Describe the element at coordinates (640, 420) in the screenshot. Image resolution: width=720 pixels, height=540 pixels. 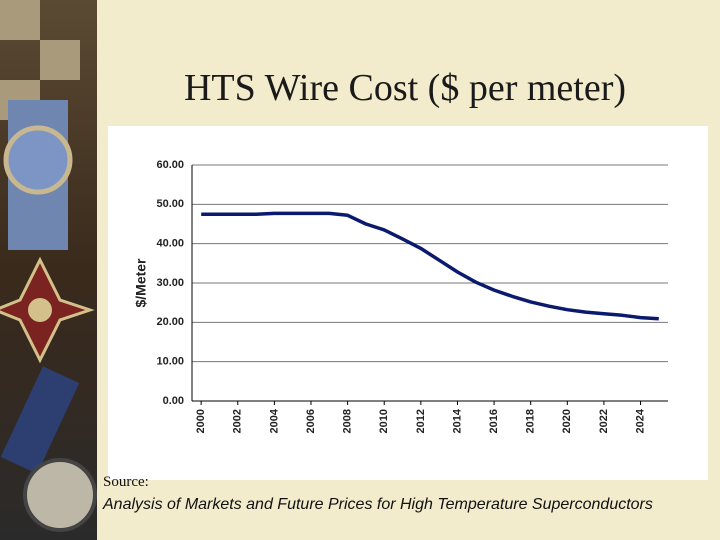
I see `x-tick-label: 2024` at that location.